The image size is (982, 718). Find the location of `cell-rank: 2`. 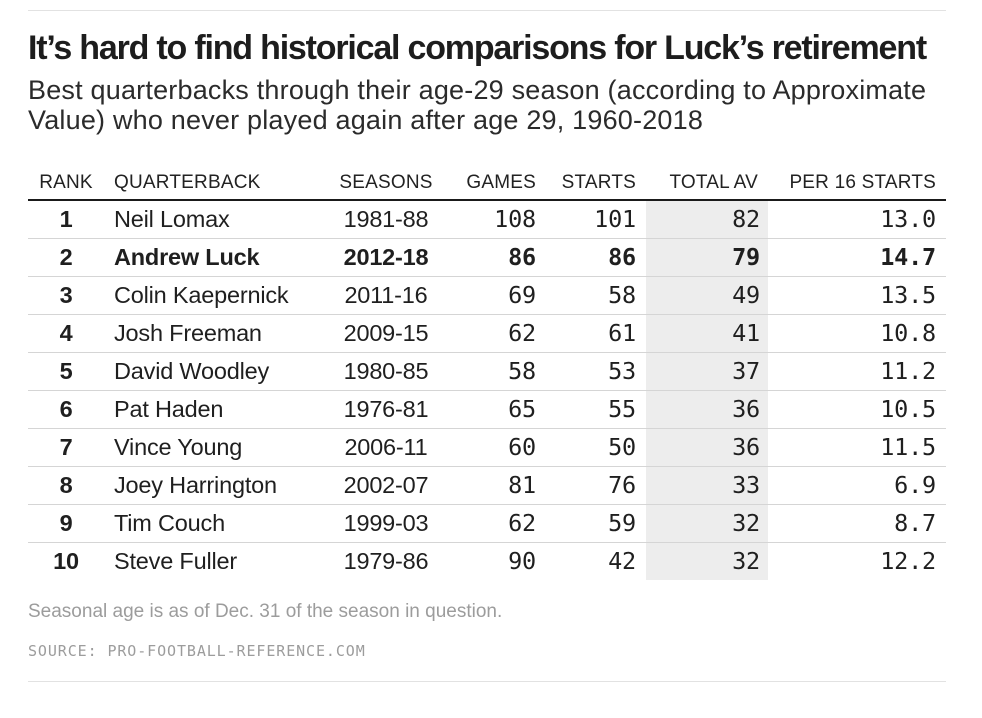

cell-rank: 2 is located at coordinates (66, 257).